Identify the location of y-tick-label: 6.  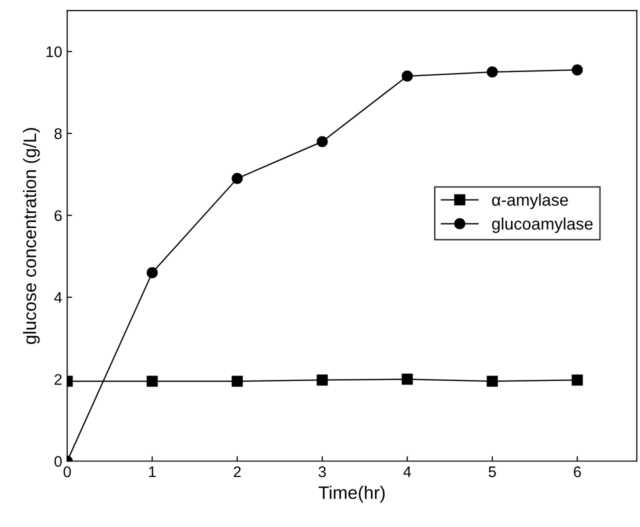
(58, 216).